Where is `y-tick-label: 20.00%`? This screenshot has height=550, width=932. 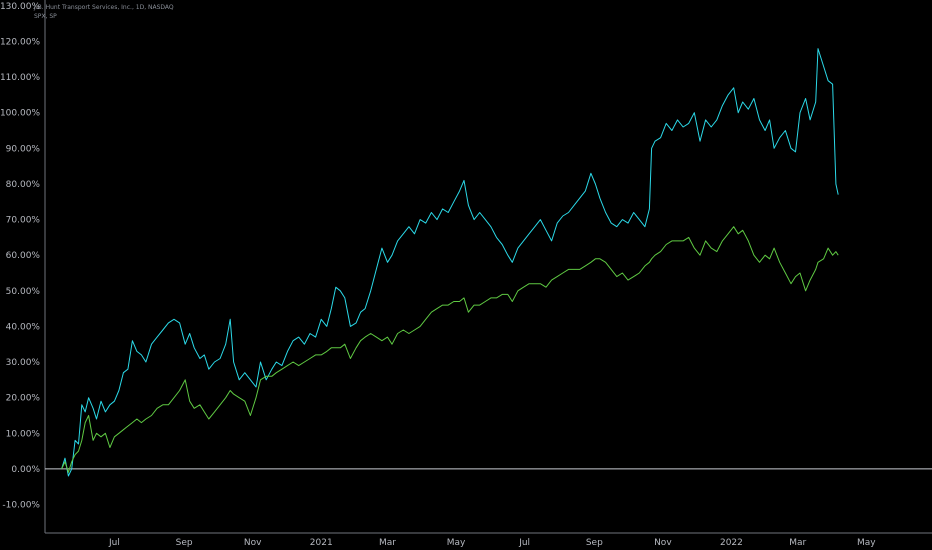 y-tick-label: 20.00% is located at coordinates (23, 399).